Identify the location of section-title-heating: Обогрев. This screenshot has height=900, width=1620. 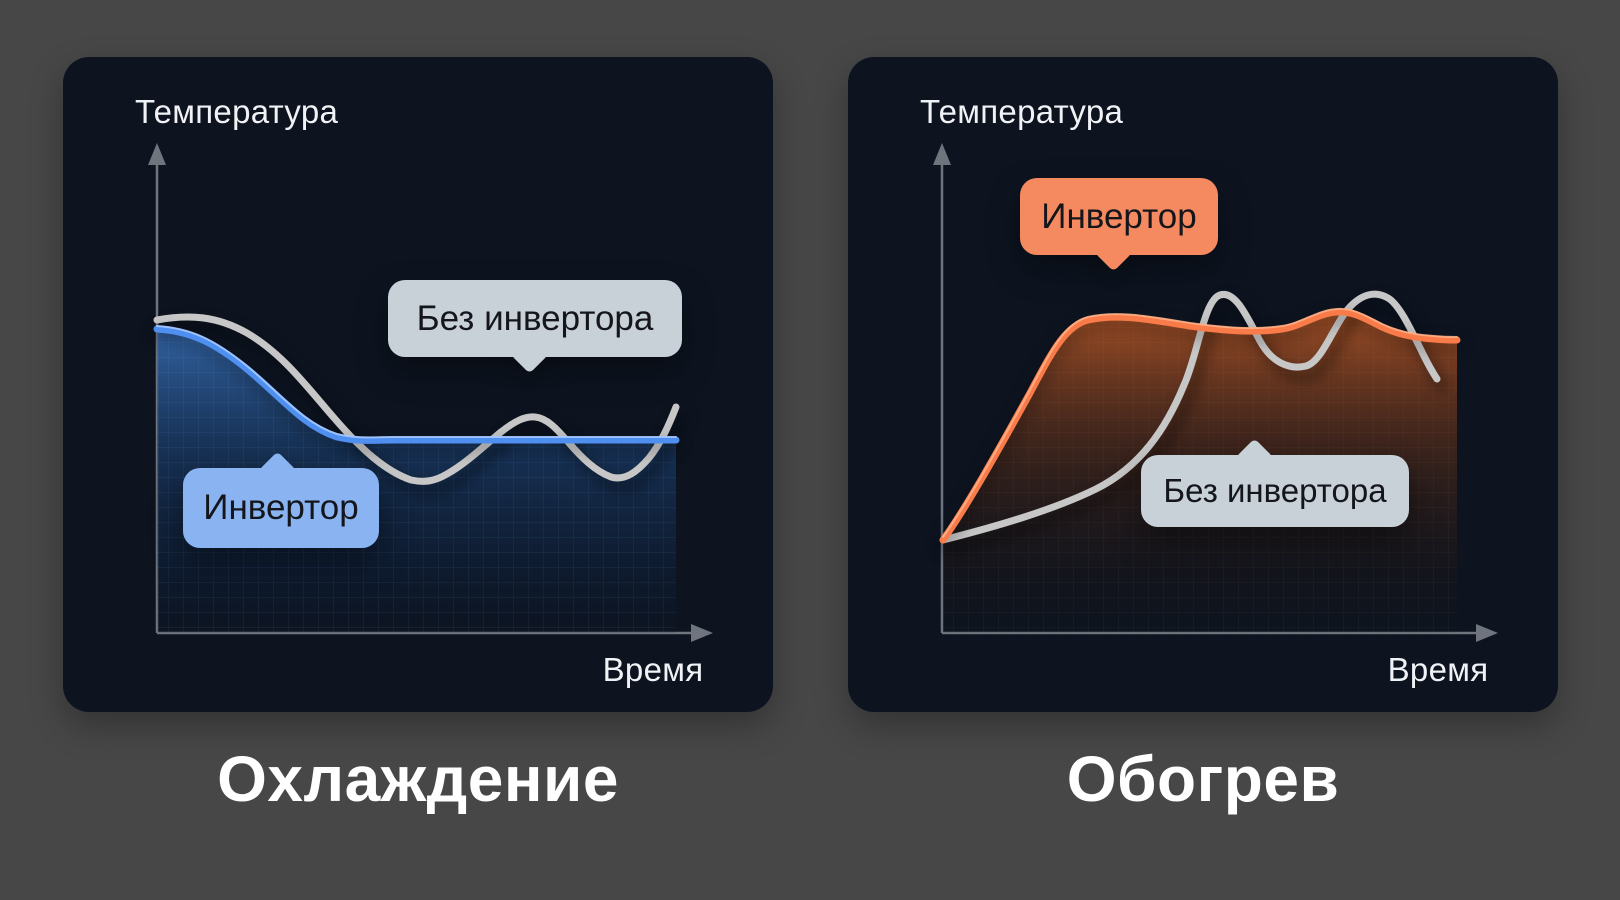
(1203, 779).